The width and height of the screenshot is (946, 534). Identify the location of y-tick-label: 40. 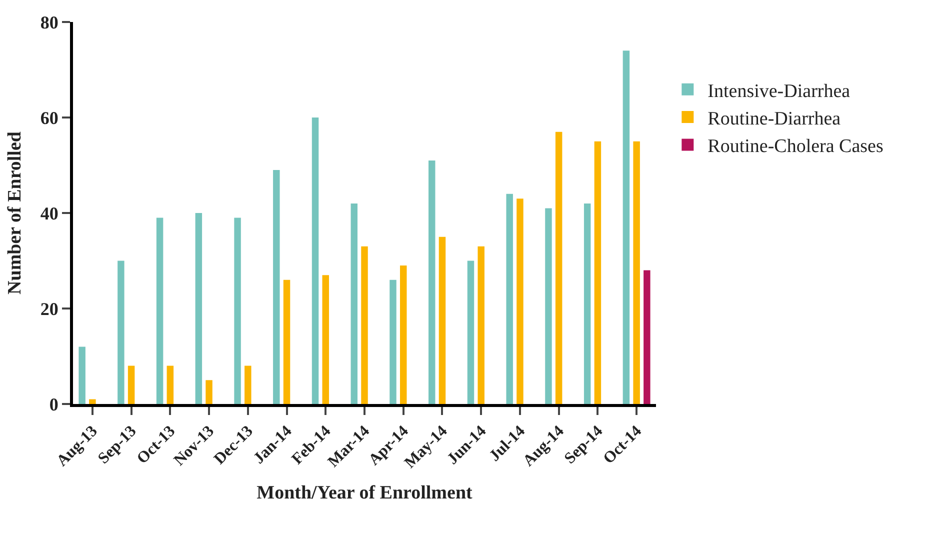
(49, 213).